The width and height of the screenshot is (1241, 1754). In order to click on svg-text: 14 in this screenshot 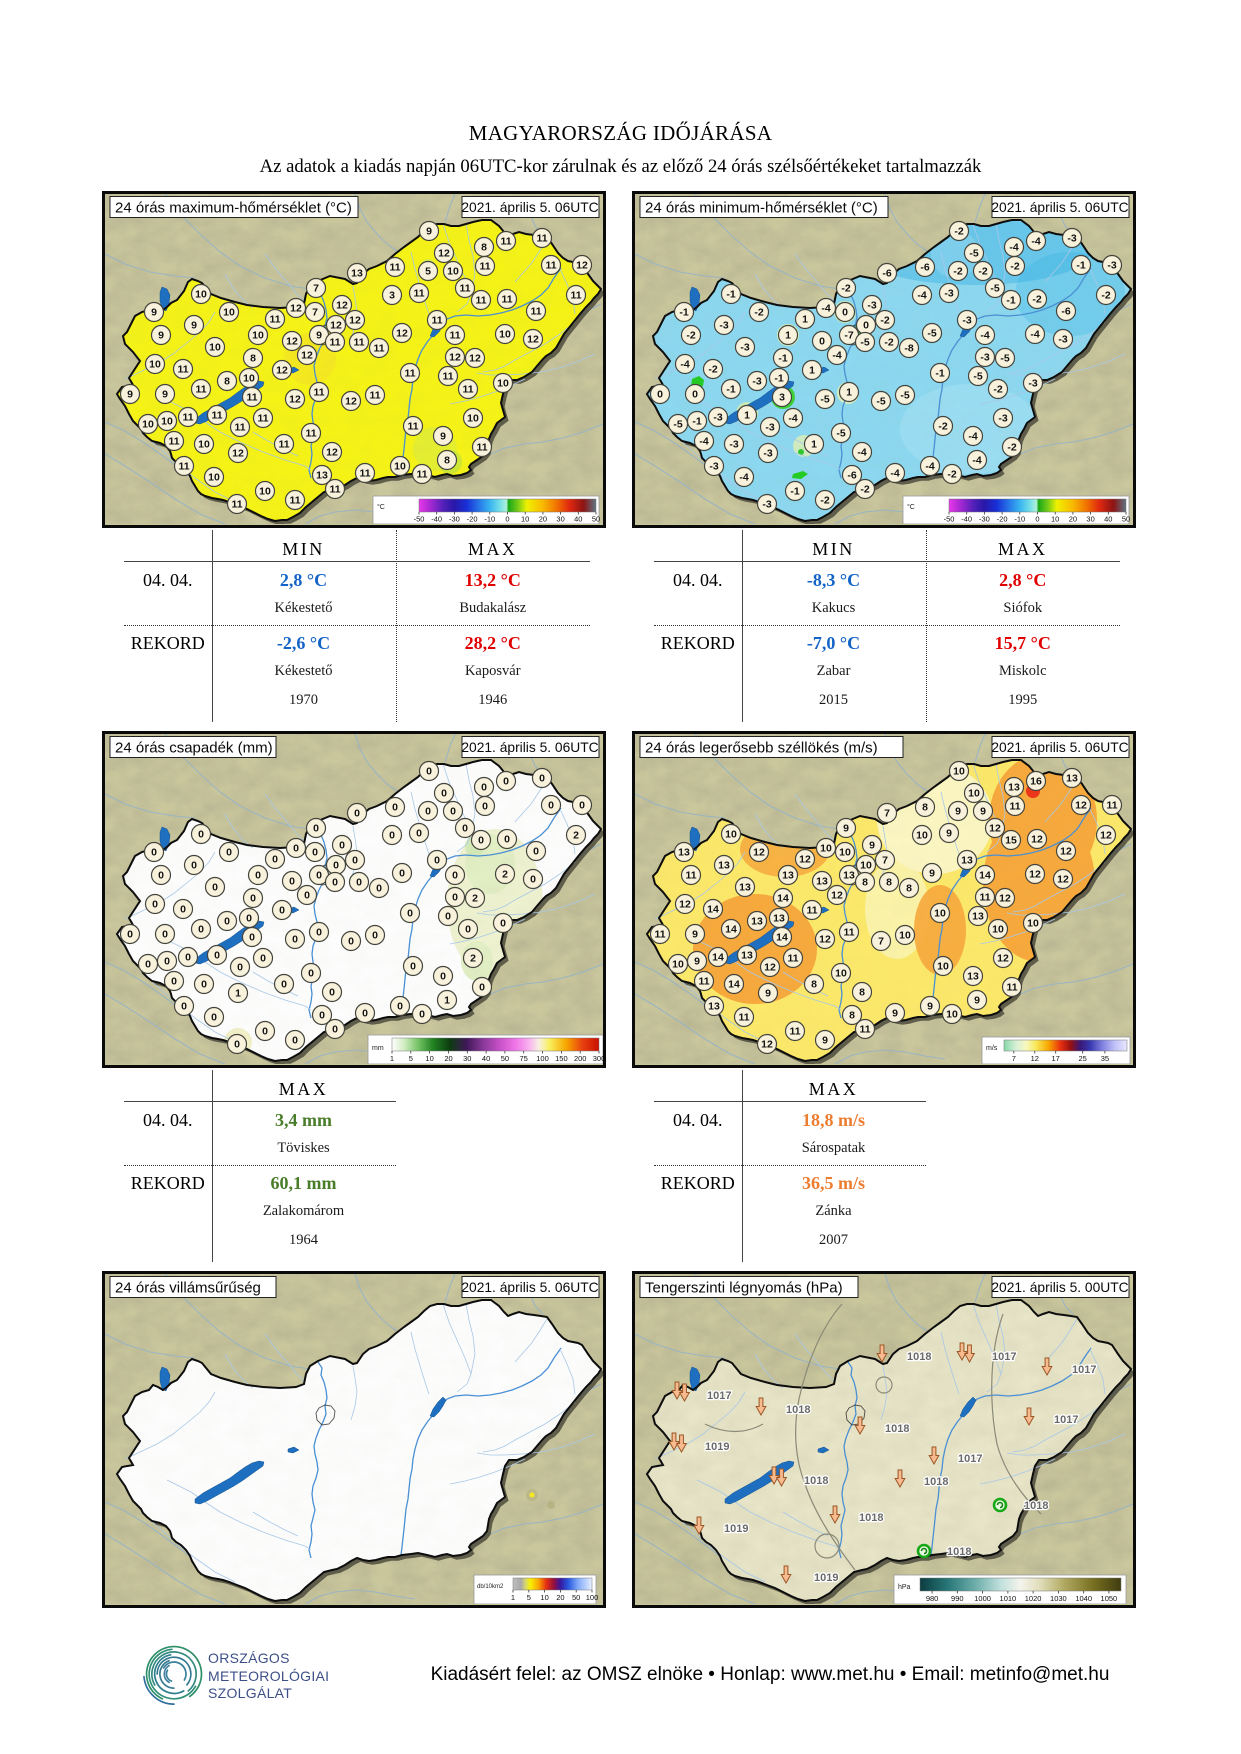, I will do `click(718, 958)`.